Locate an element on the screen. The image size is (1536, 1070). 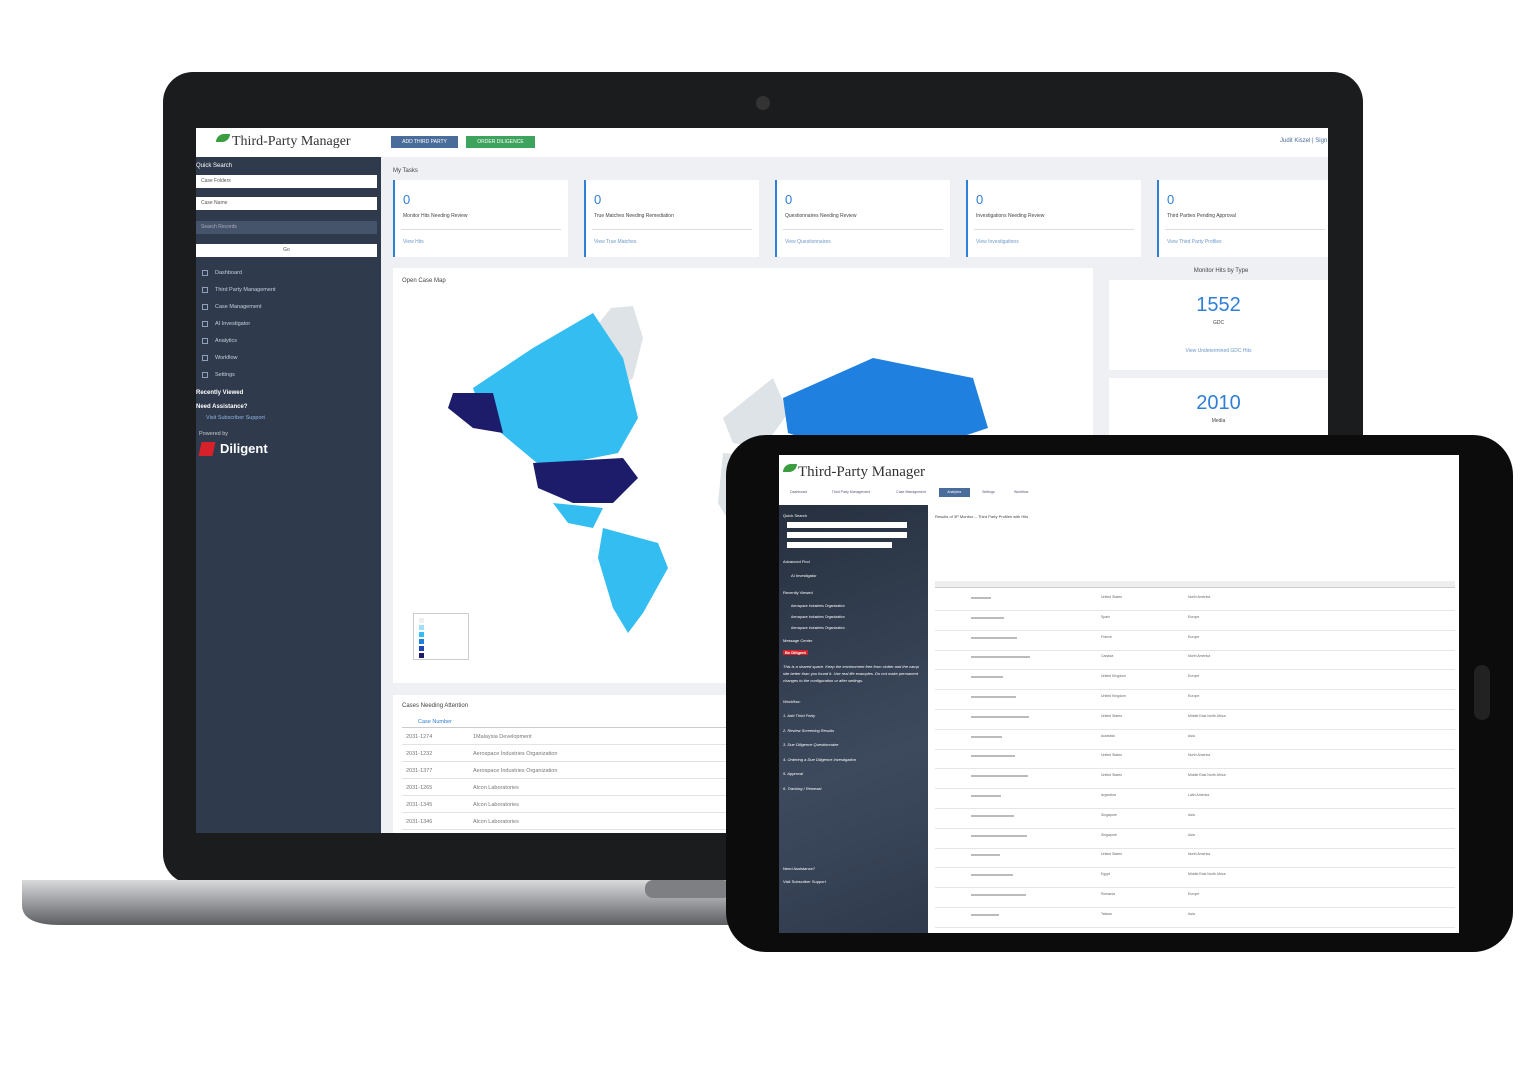
tab: Case Management is located at coordinates (911, 492).